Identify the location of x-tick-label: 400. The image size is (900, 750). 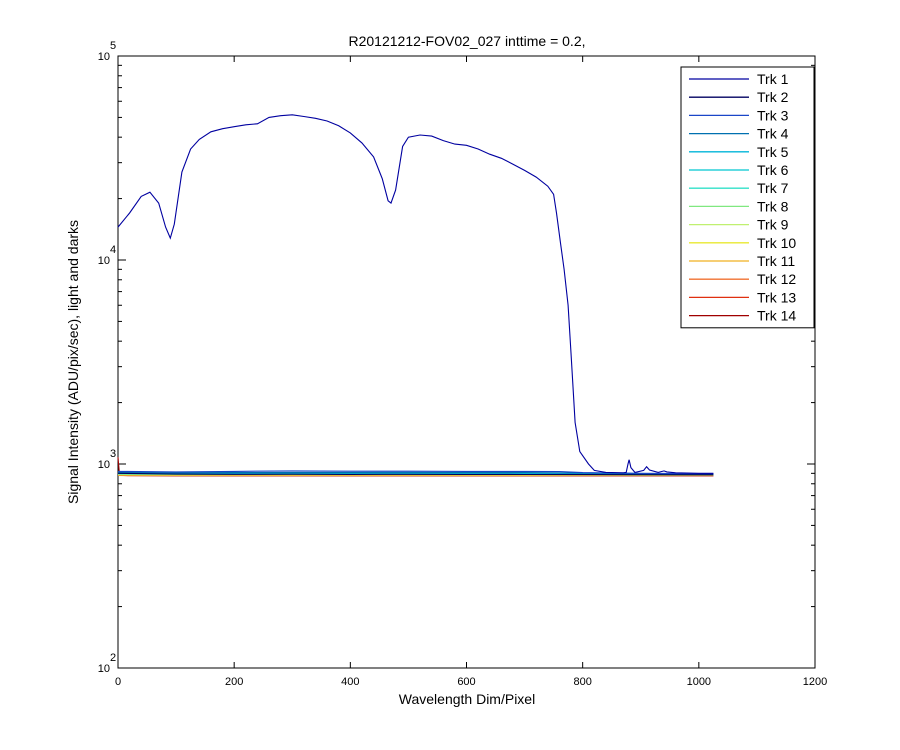
(350, 682).